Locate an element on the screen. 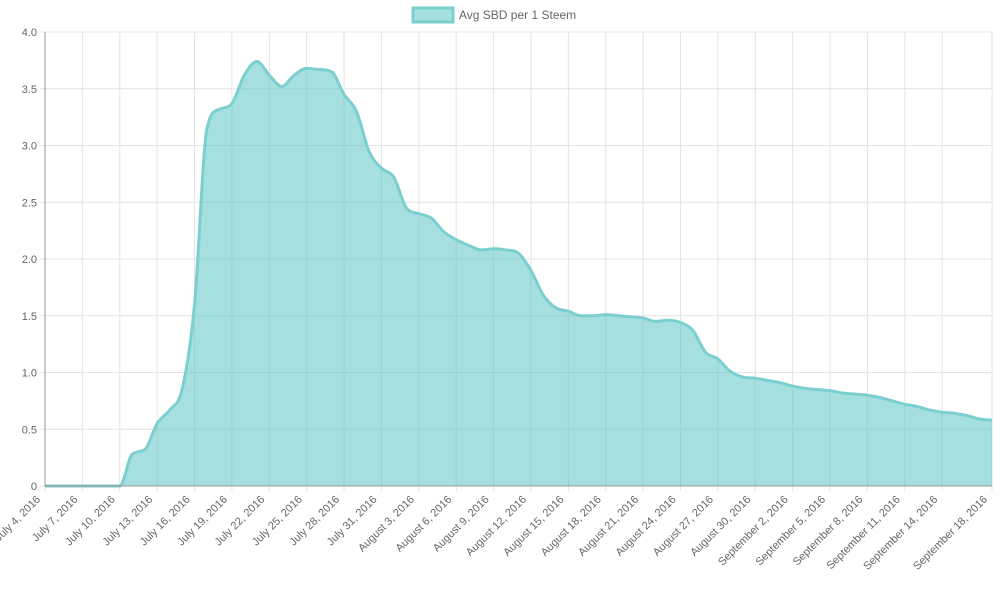 The image size is (1000, 600). legend-label: Avg SBD per 1 Steem is located at coordinates (517, 15).